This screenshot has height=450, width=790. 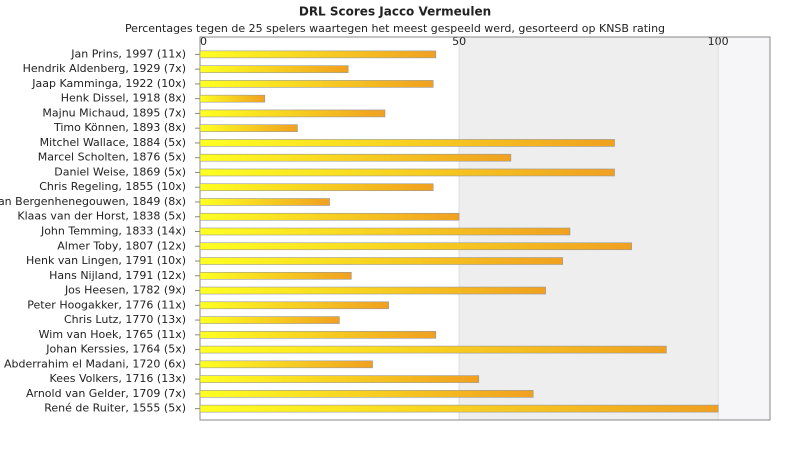 I want to click on y-tick-label: Hendrik Aldenberg, 1929 (7x), so click(x=104, y=68).